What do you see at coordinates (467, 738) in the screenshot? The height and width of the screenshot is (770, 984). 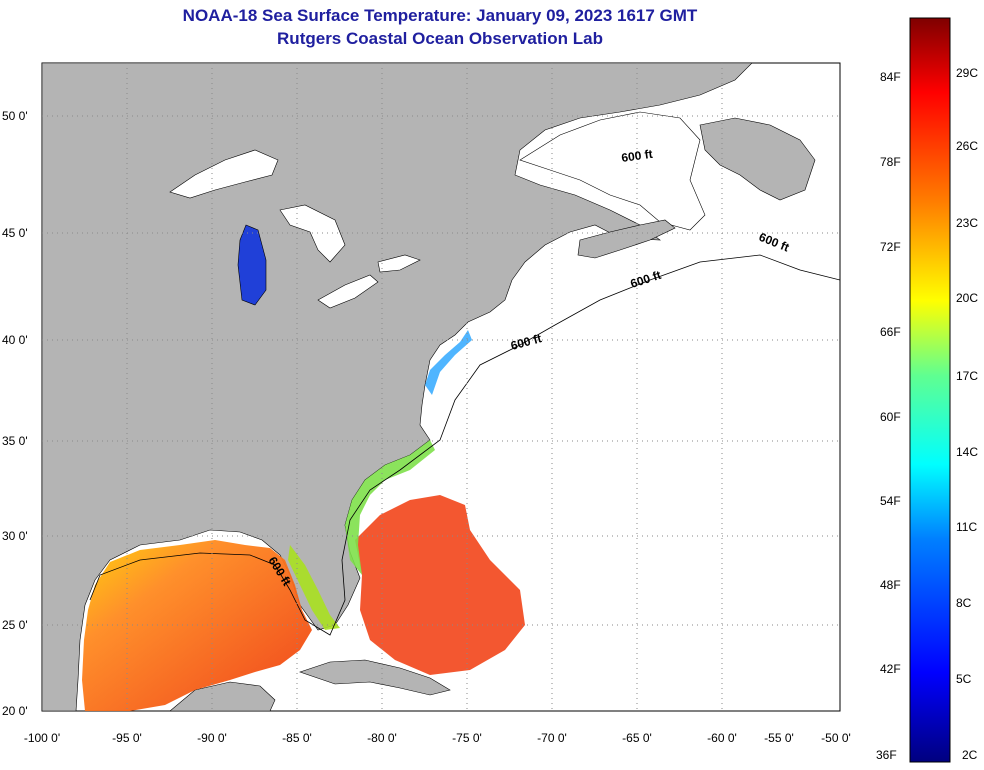 I see `lon-label-75: -75 0'` at bounding box center [467, 738].